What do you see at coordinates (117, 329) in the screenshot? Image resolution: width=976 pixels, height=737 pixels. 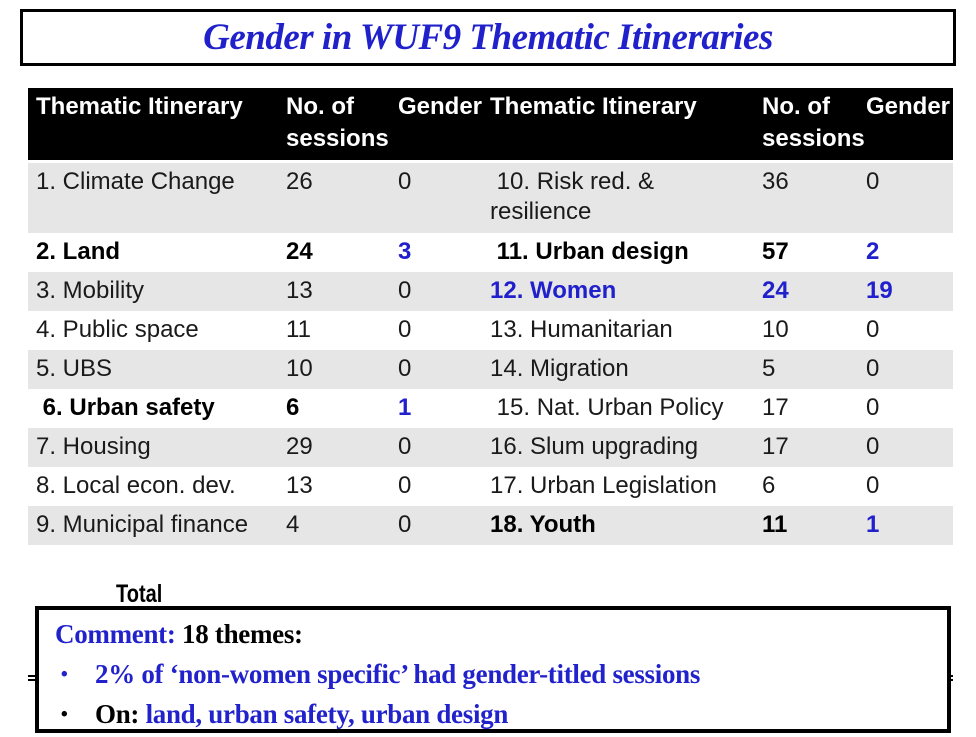 I see `table-cell: 4. Public space` at bounding box center [117, 329].